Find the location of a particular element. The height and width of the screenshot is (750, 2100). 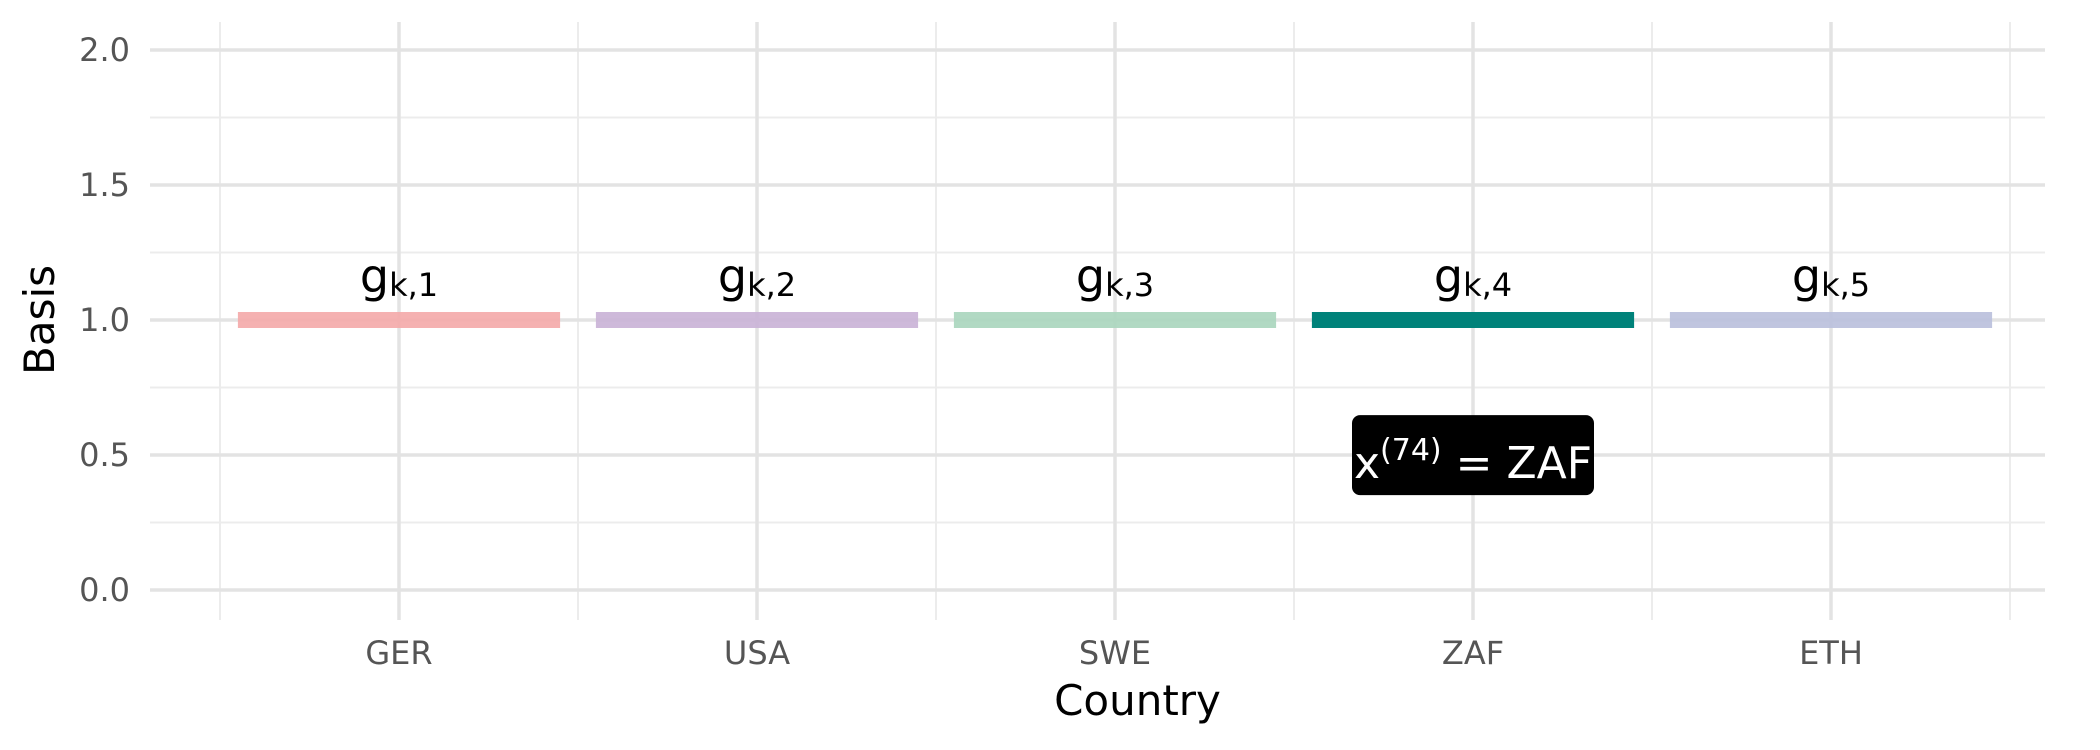

annotation-box is located at coordinates (1473, 455).